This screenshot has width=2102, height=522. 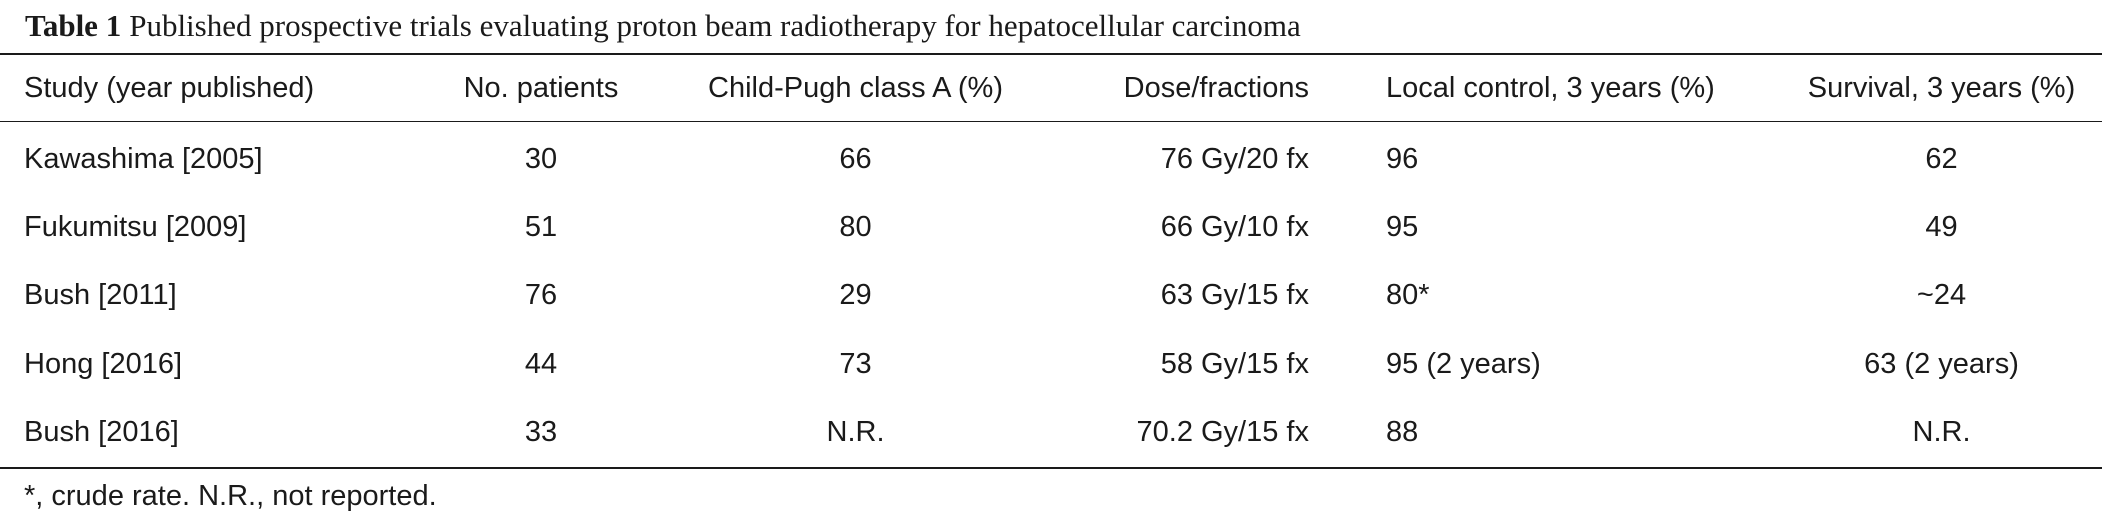 I want to click on cell-patients: 33, so click(x=541, y=432).